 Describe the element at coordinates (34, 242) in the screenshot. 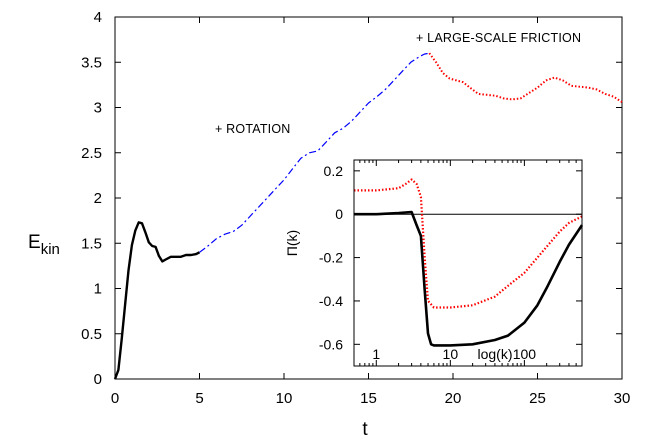

I see `y-axis-label-main: E` at that location.